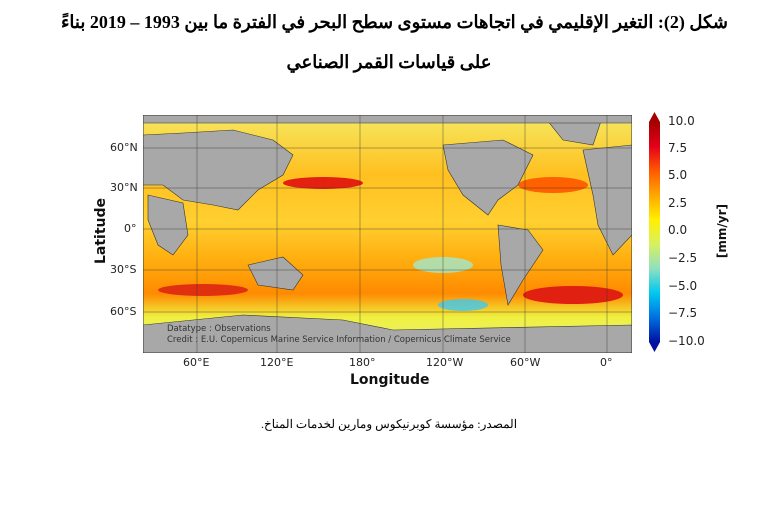 This screenshot has height=511, width=768. Describe the element at coordinates (124, 187) in the screenshot. I see `lat-tick: 30°N` at that location.